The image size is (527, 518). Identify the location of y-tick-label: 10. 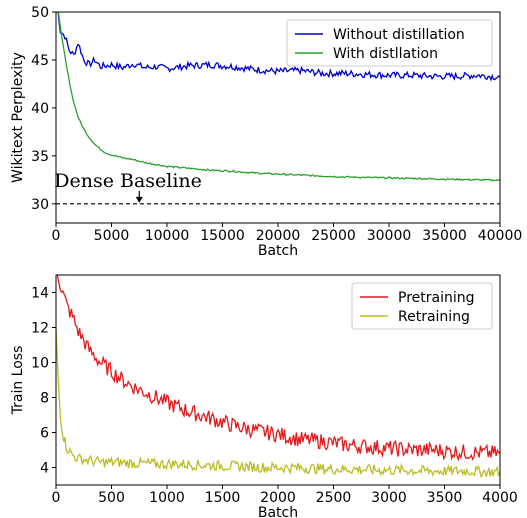
(40, 364).